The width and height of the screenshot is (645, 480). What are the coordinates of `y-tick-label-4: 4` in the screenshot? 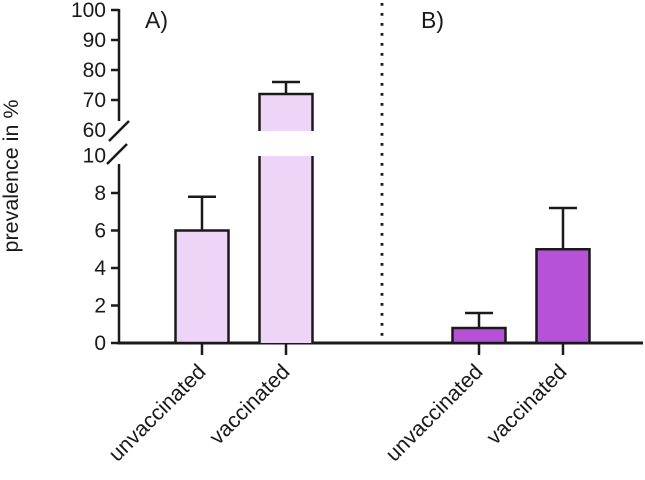 It's located at (100, 268).